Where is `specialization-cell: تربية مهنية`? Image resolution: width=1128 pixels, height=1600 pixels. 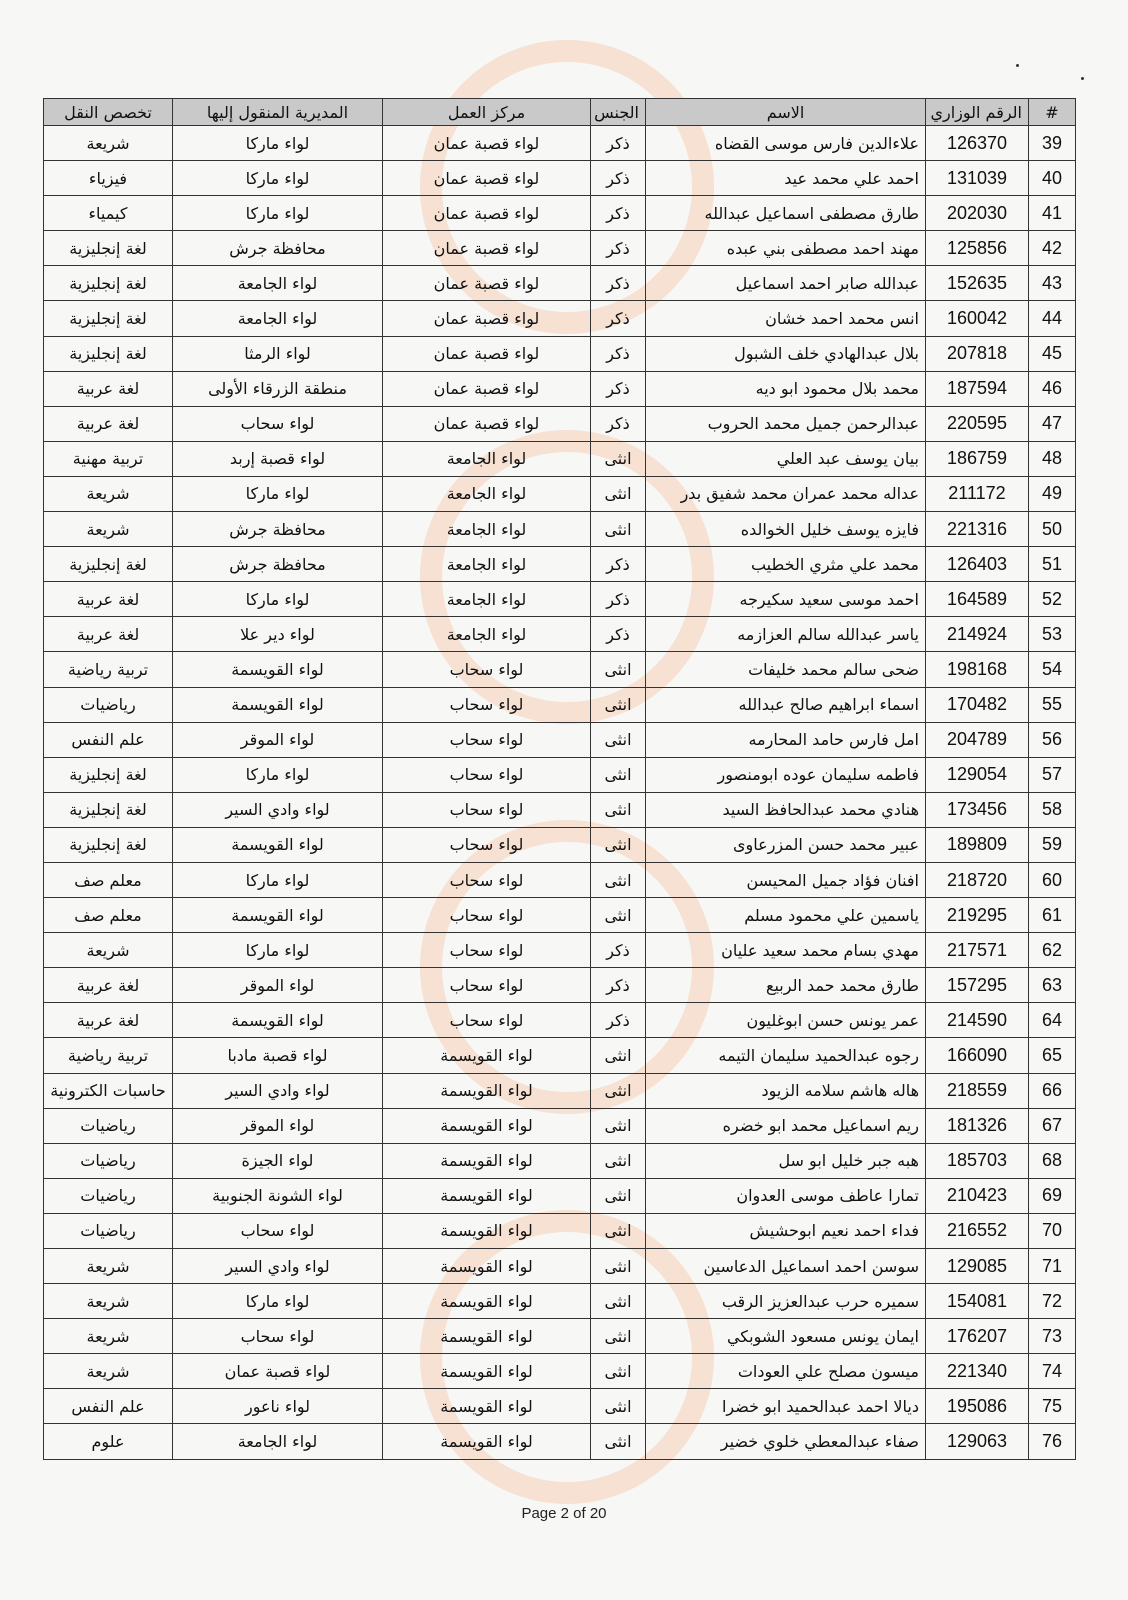 specialization-cell: تربية مهنية is located at coordinates (108, 458).